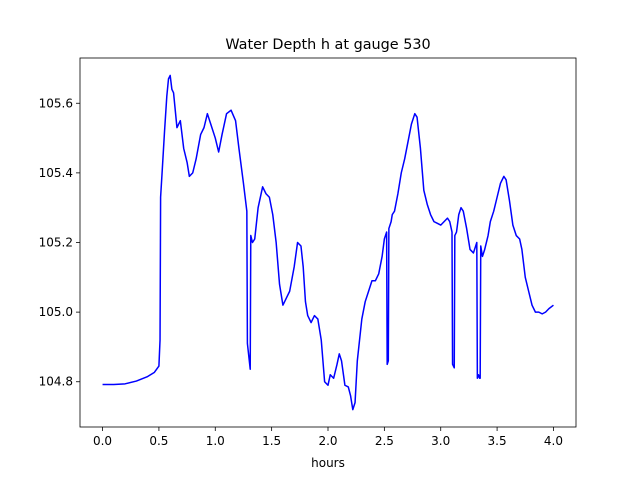 The height and width of the screenshot is (480, 640). What do you see at coordinates (215, 441) in the screenshot?
I see `x-tick-label: 1.0` at bounding box center [215, 441].